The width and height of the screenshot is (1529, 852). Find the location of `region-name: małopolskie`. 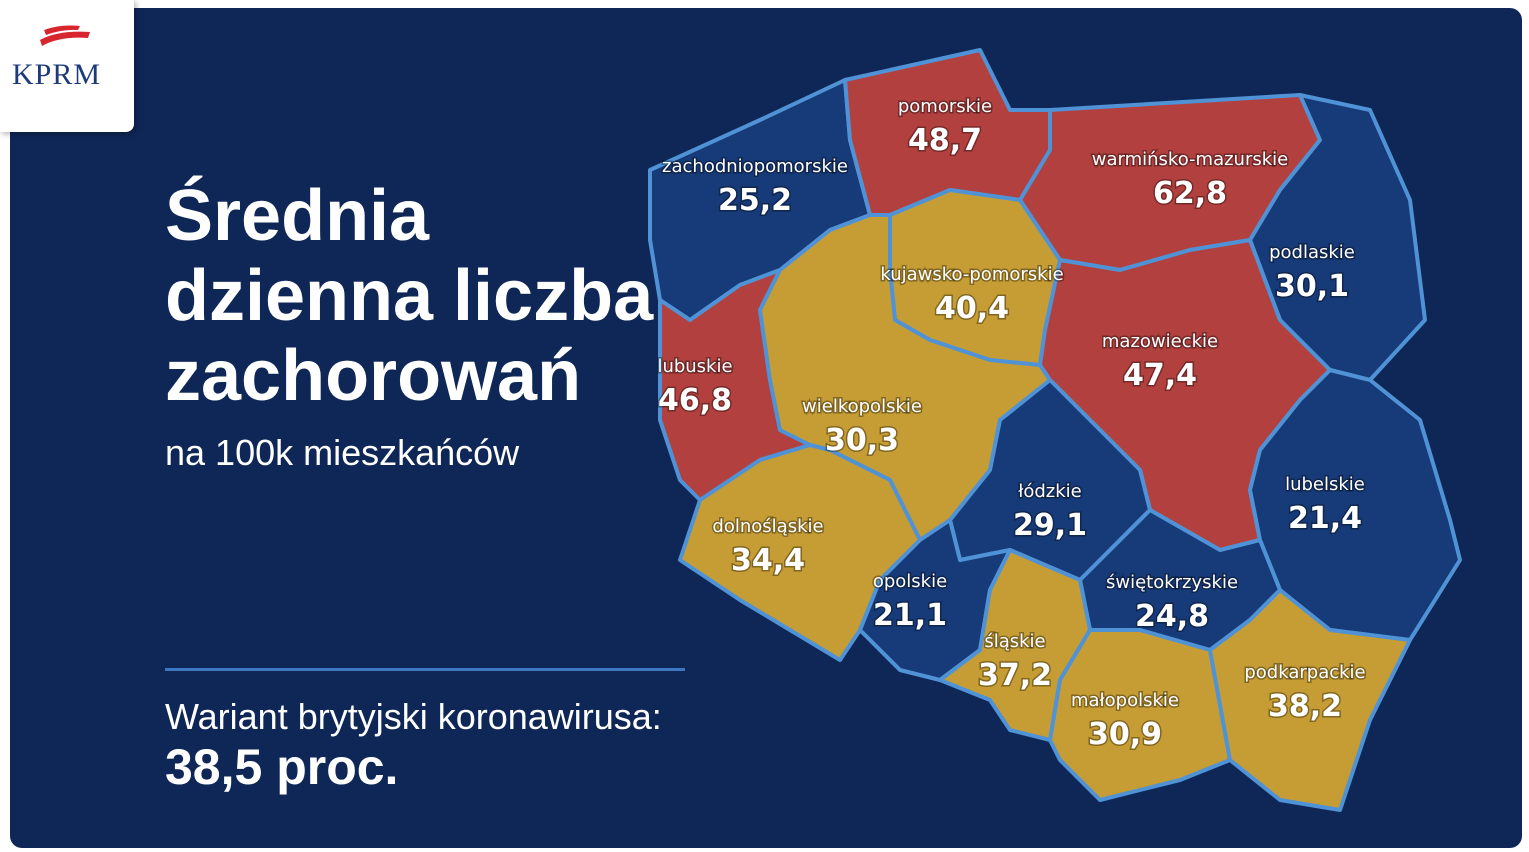

region-name: małopolskie is located at coordinates (1125, 700).